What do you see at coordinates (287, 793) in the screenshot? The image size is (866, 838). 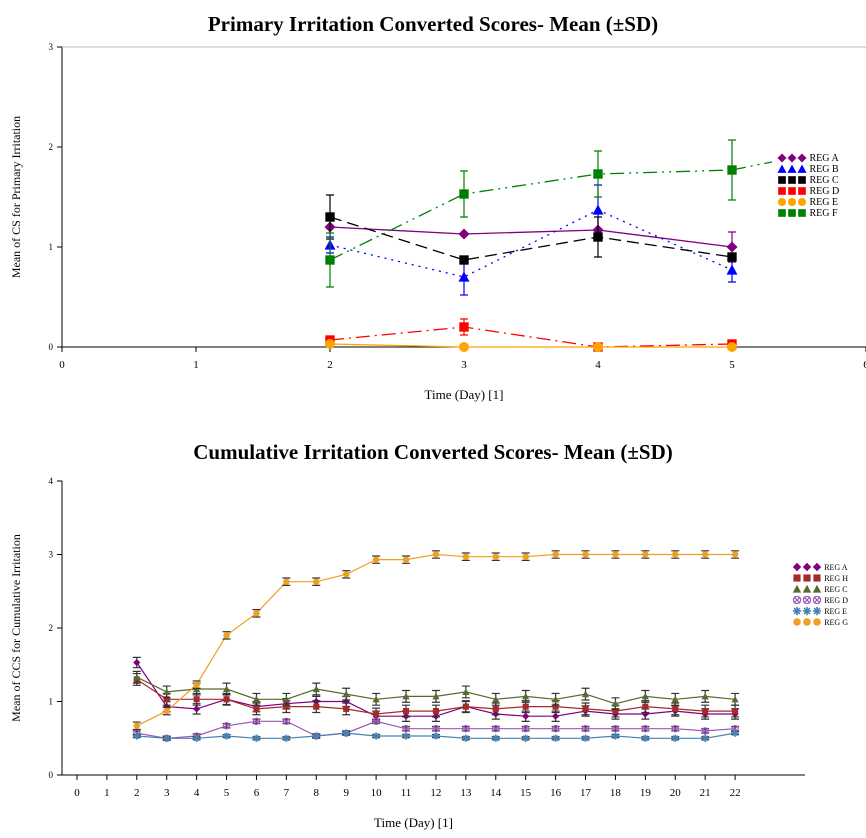 I see `x-tick-label: 7` at bounding box center [287, 793].